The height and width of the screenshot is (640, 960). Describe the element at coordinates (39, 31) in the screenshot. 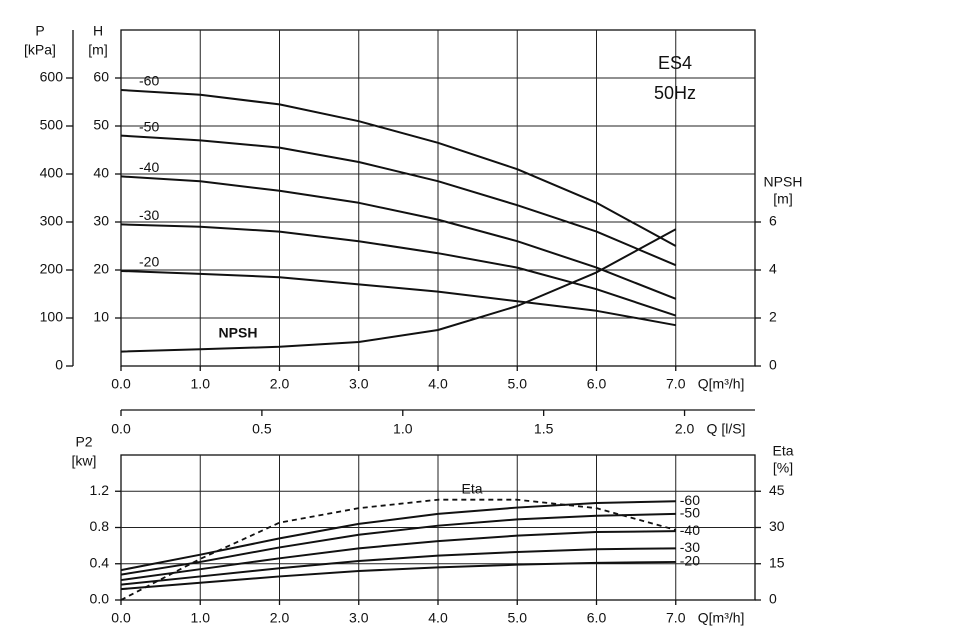

I see `p-axis-label: P` at that location.